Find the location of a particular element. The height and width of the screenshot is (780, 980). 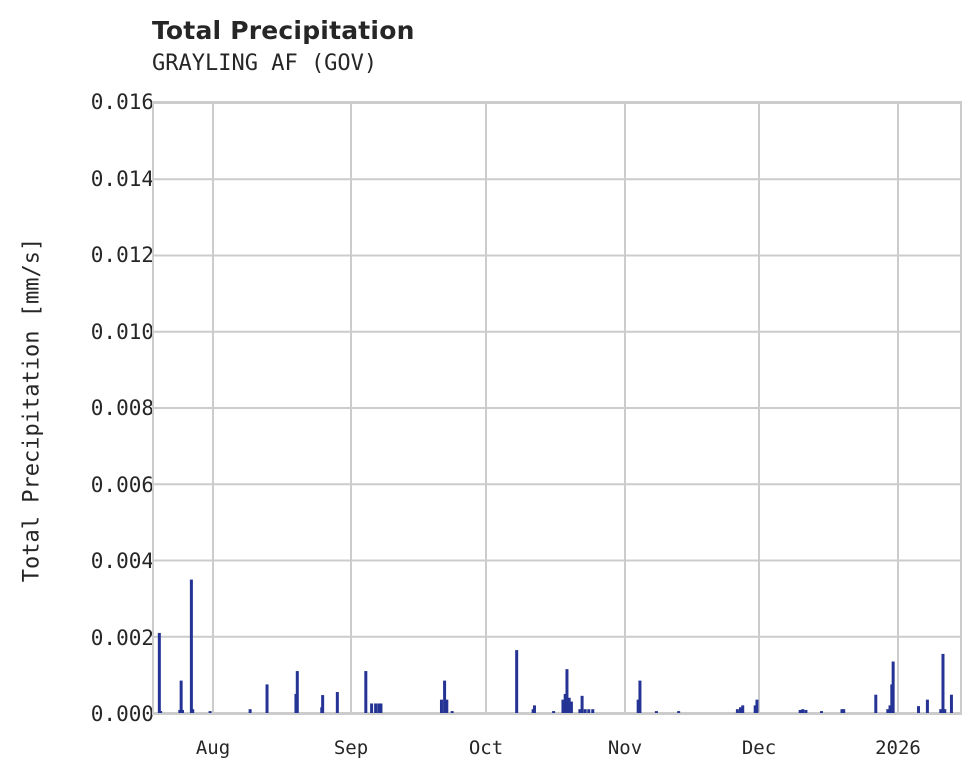

x-tick-label: Sep is located at coordinates (351, 748).